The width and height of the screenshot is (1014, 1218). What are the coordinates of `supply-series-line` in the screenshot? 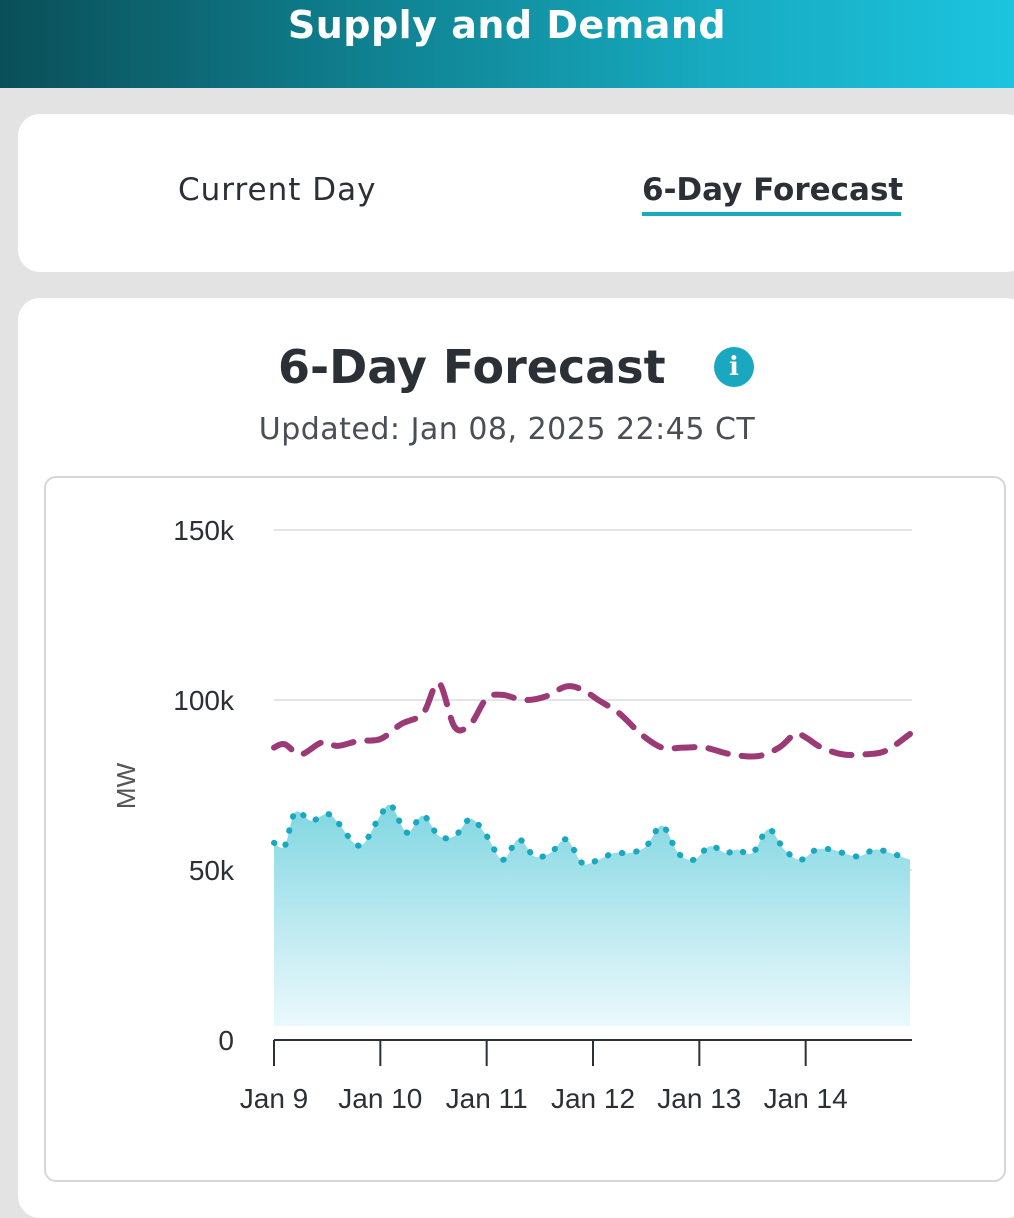 It's located at (592, 834).